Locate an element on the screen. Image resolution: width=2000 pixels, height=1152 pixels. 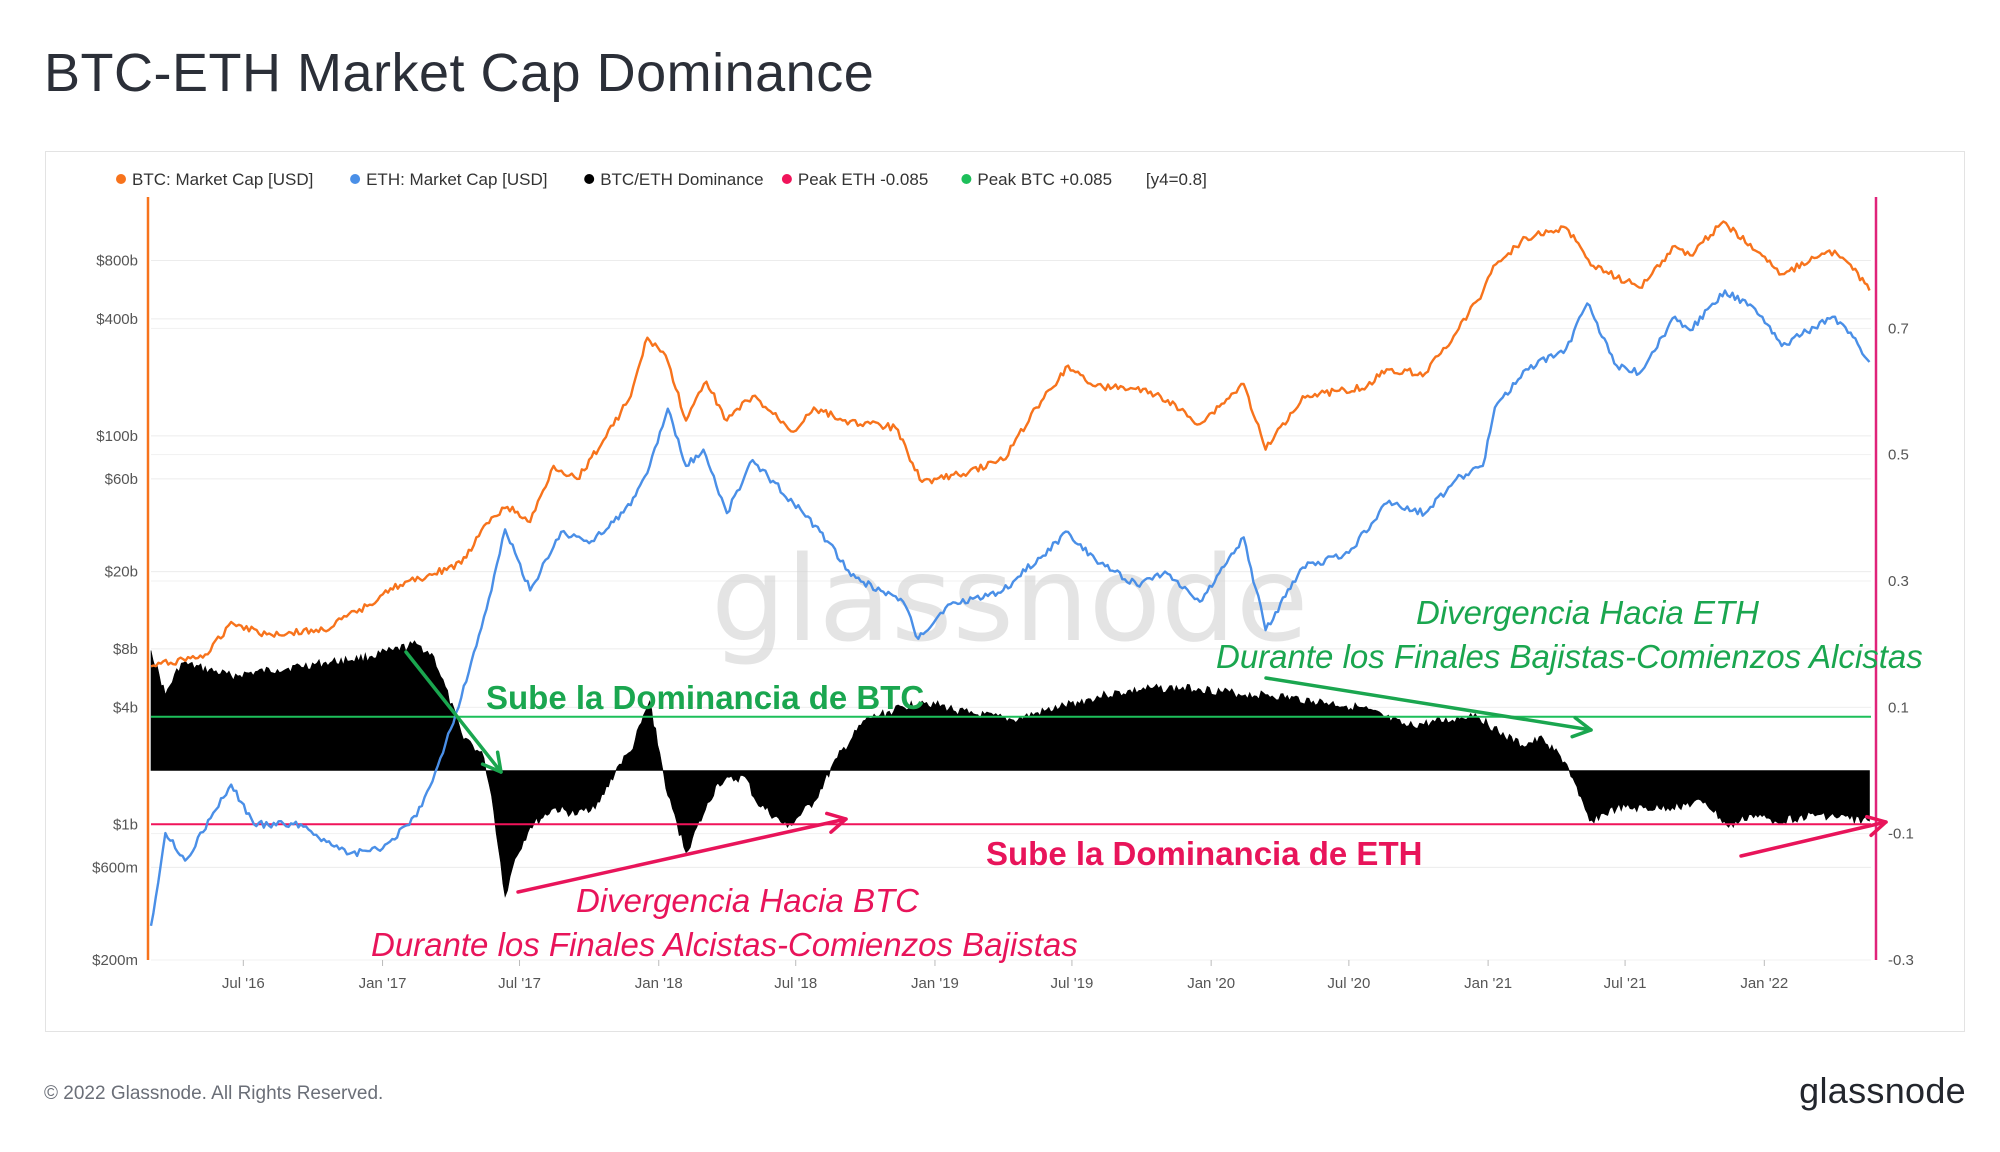
annotation-div-eth-1: Divergencia Hacia ETH is located at coordinates (1587, 612).